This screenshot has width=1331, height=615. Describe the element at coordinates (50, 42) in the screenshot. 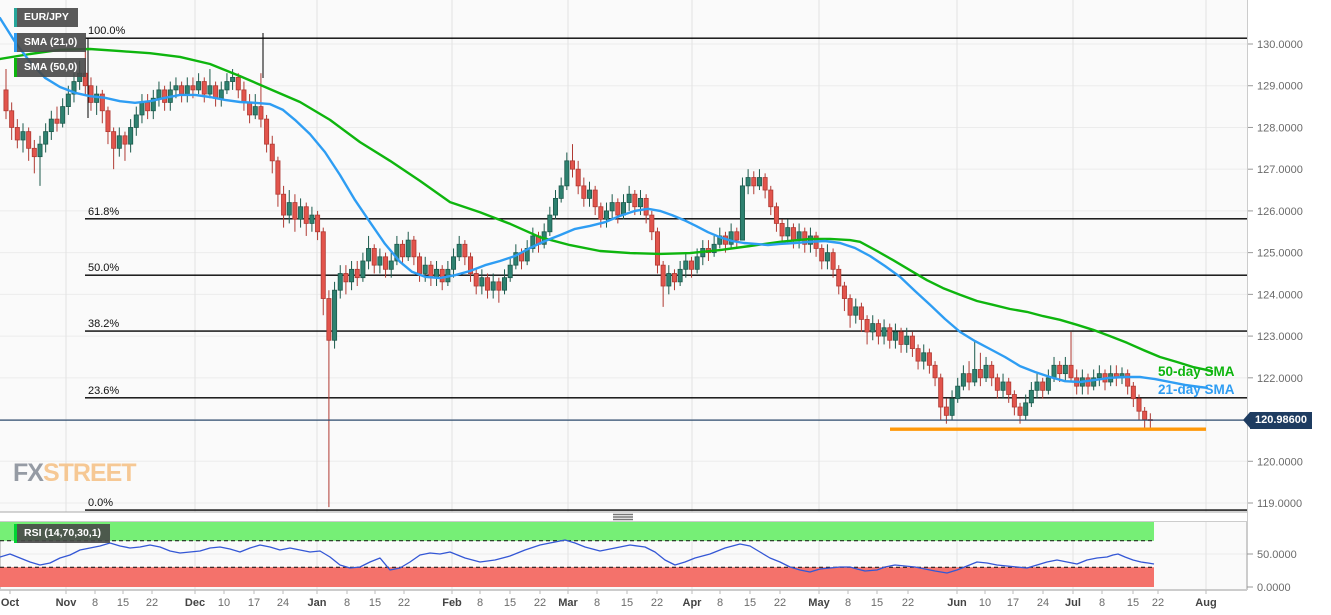

I see `sma21-indicator-badge: SMA (21,0)` at that location.